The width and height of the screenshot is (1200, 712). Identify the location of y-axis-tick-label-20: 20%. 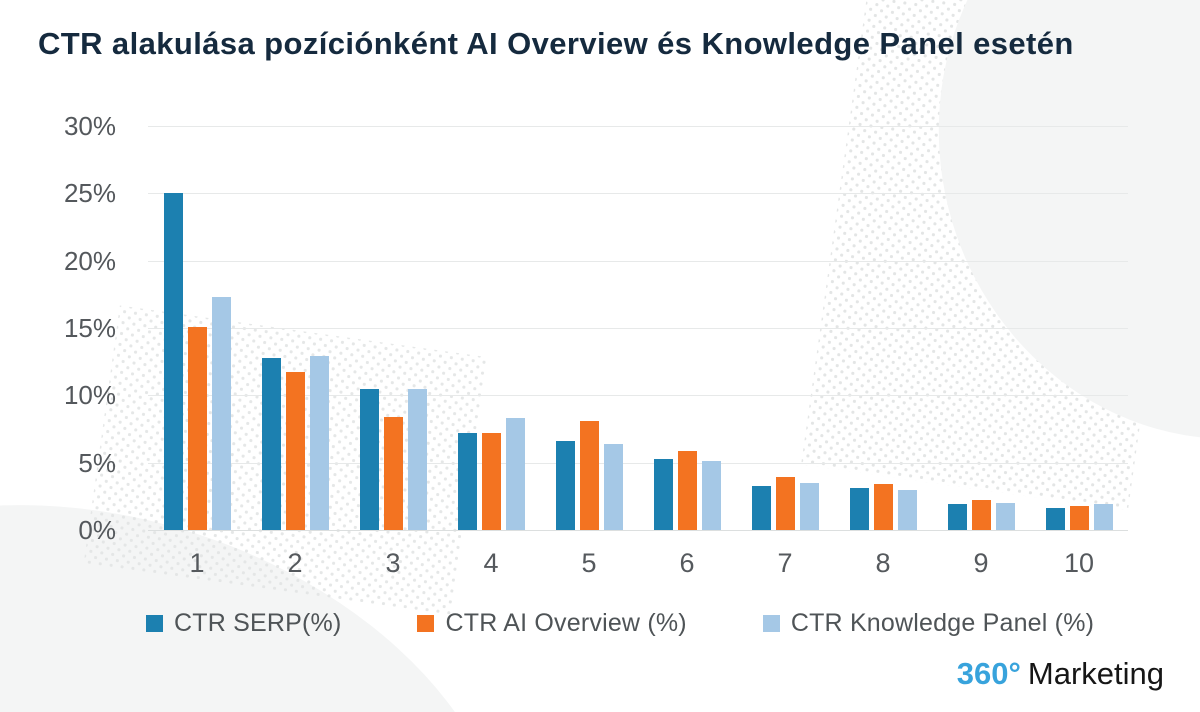
(89, 260).